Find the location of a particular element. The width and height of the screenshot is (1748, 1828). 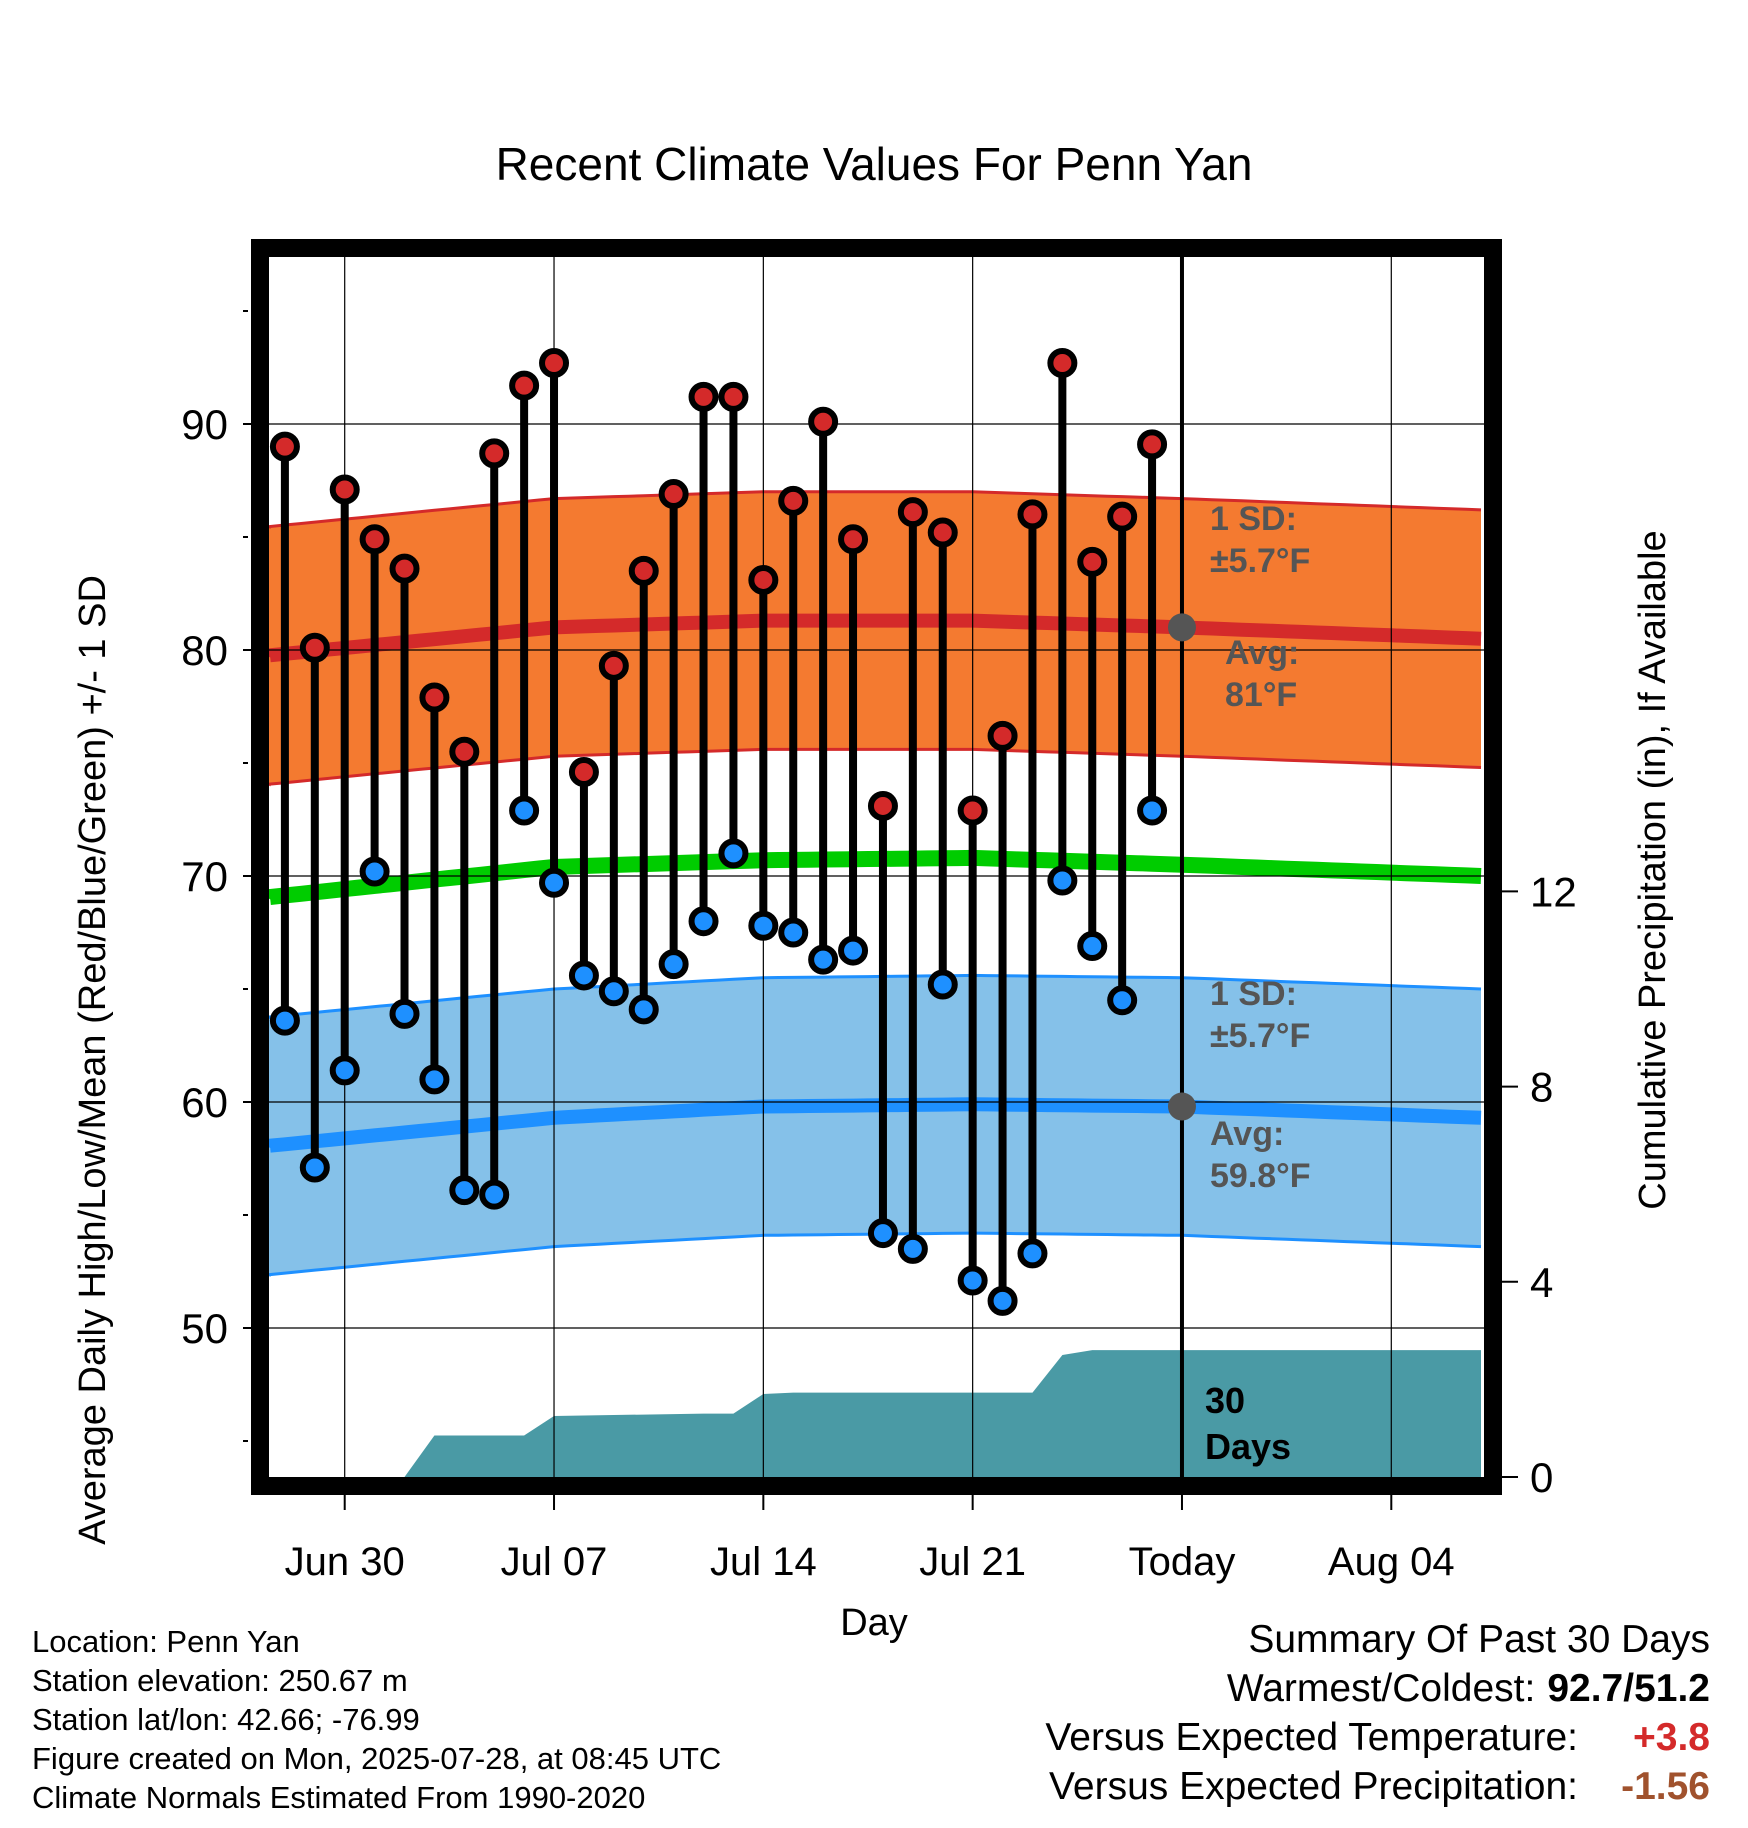

high-upper-sd-line is located at coordinates (874, 509).